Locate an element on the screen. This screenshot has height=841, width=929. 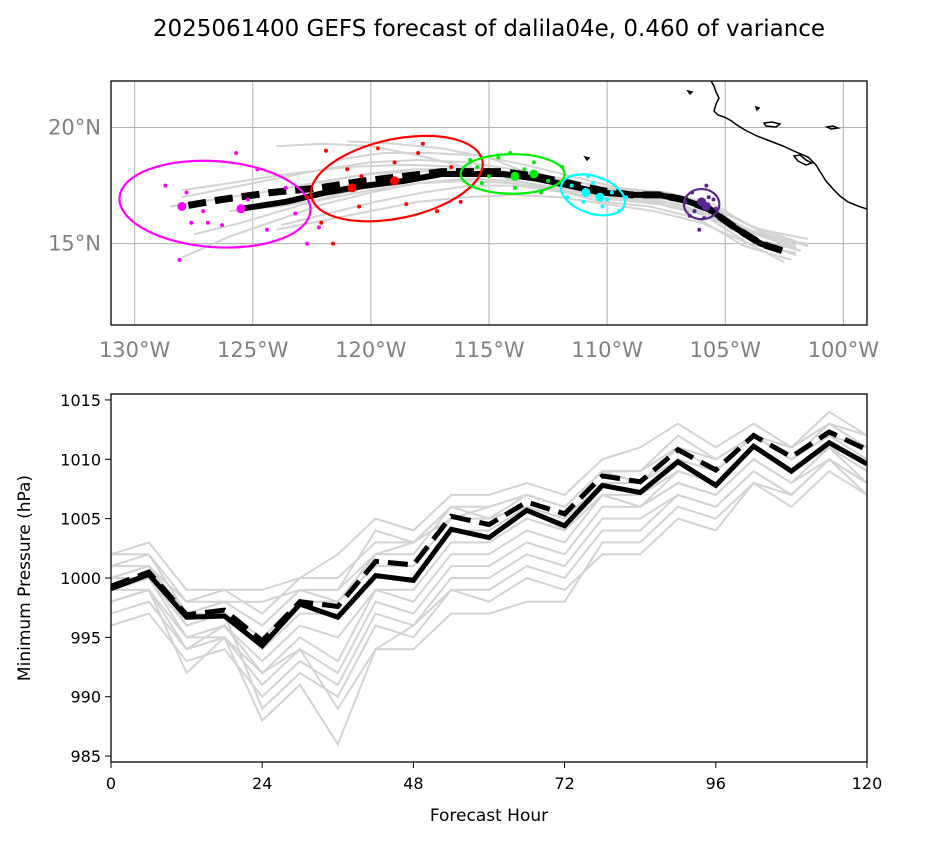
map-xtick-label: 105°W is located at coordinates (726, 350).